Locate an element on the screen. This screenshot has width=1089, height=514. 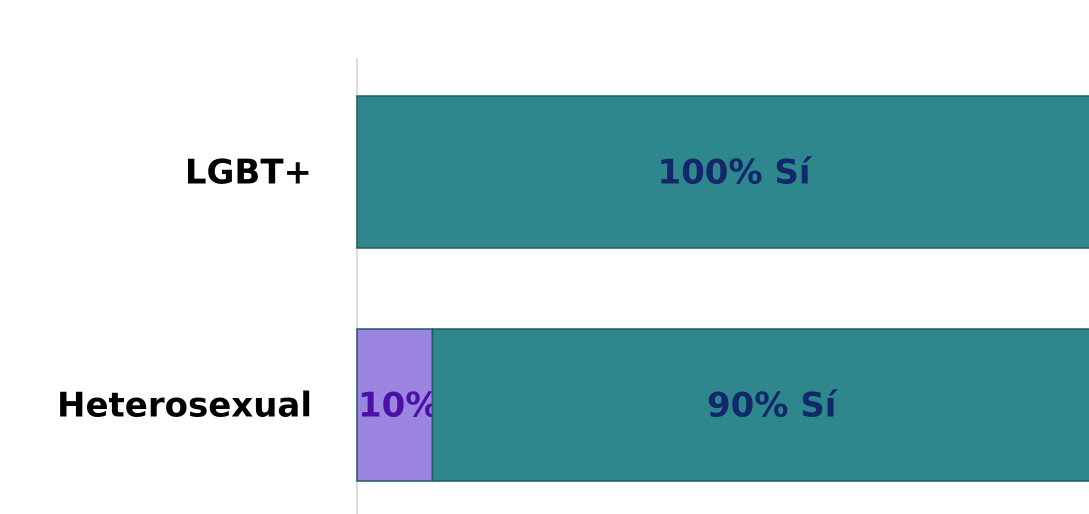
value-label: 100% Sí is located at coordinates (734, 173).